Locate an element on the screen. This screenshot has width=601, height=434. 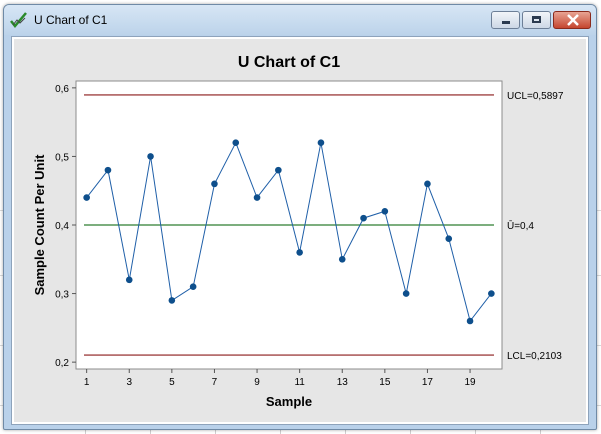
center-line-label: Ū=0,4 is located at coordinates (520, 226).